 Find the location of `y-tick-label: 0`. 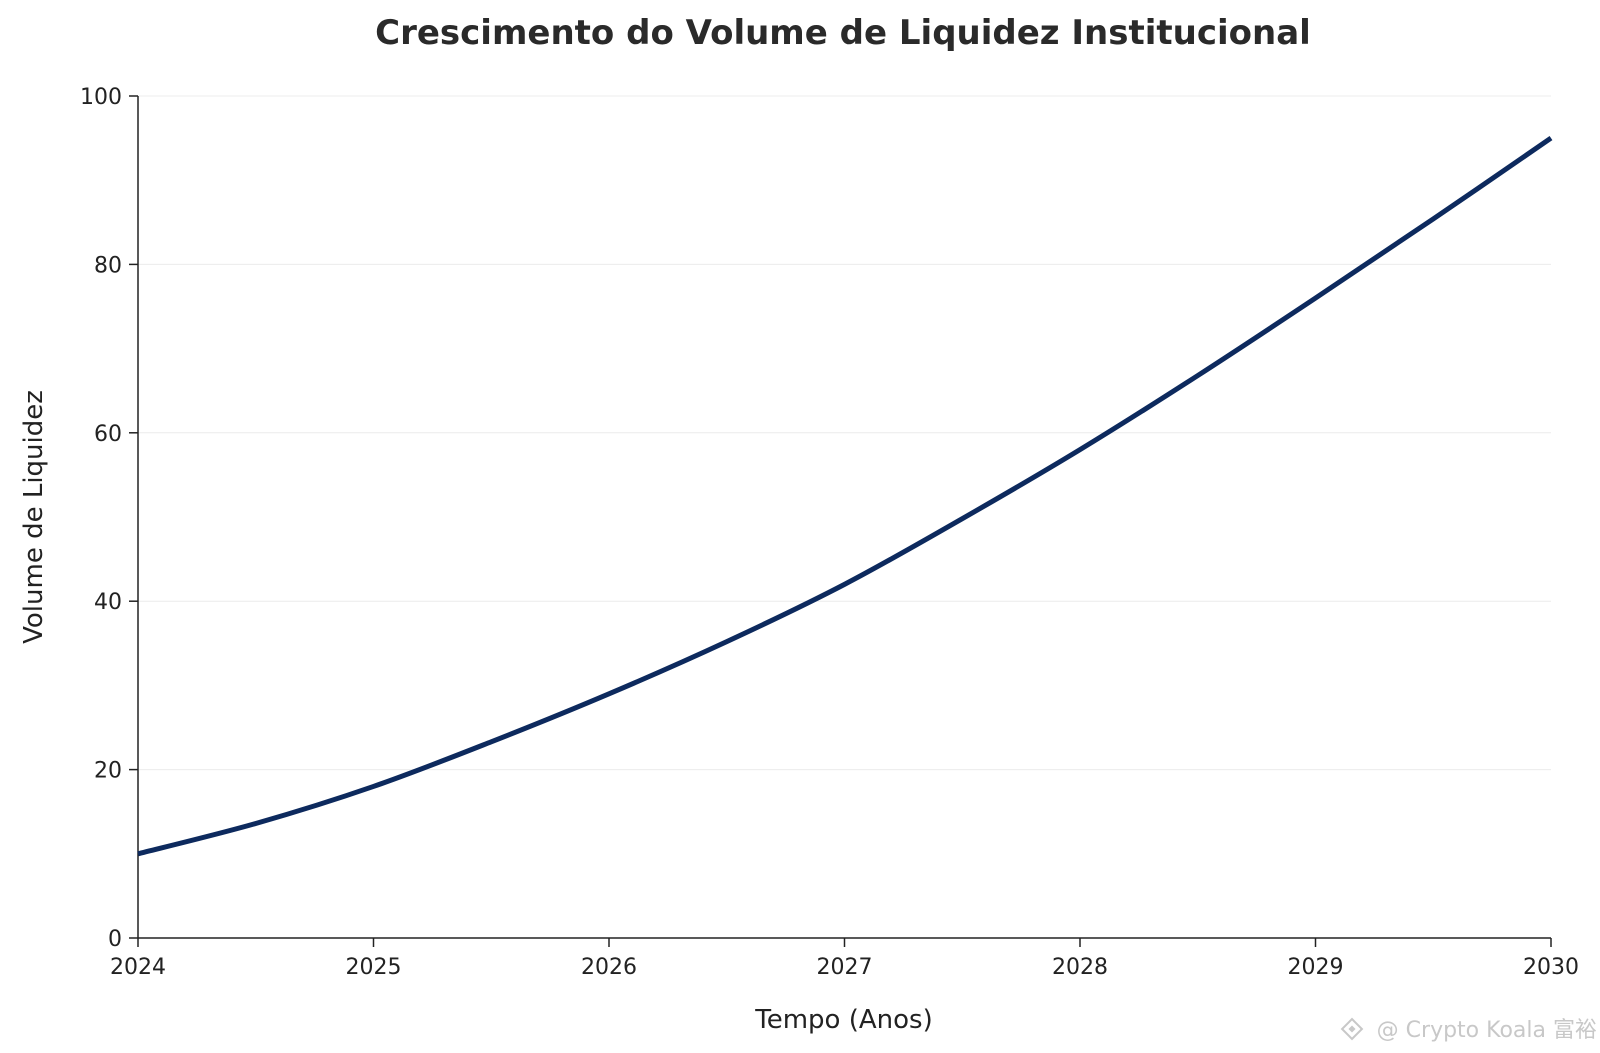

y-tick-label: 0 is located at coordinates (115, 939).